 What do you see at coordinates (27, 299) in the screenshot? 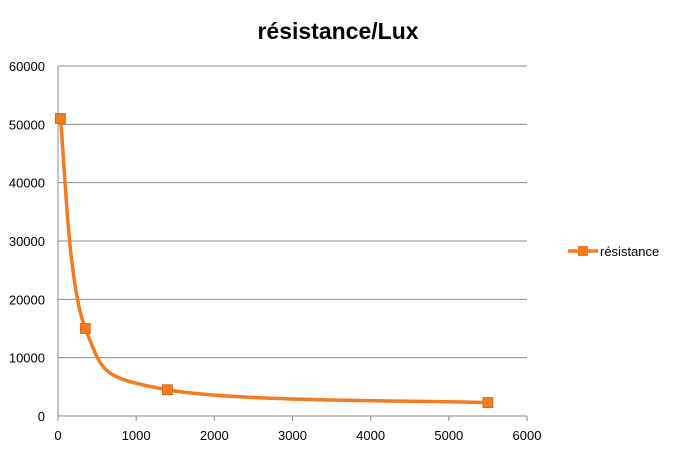
I see `y-tick-label: 20000` at bounding box center [27, 299].